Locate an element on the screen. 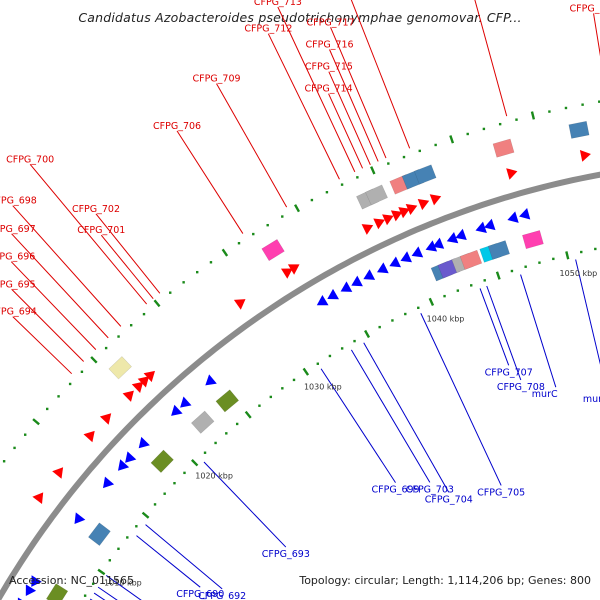 Image resolution: width=600 pixels, height=600 pixels. forward-gene-label: CFPG_701 is located at coordinates (101, 230).